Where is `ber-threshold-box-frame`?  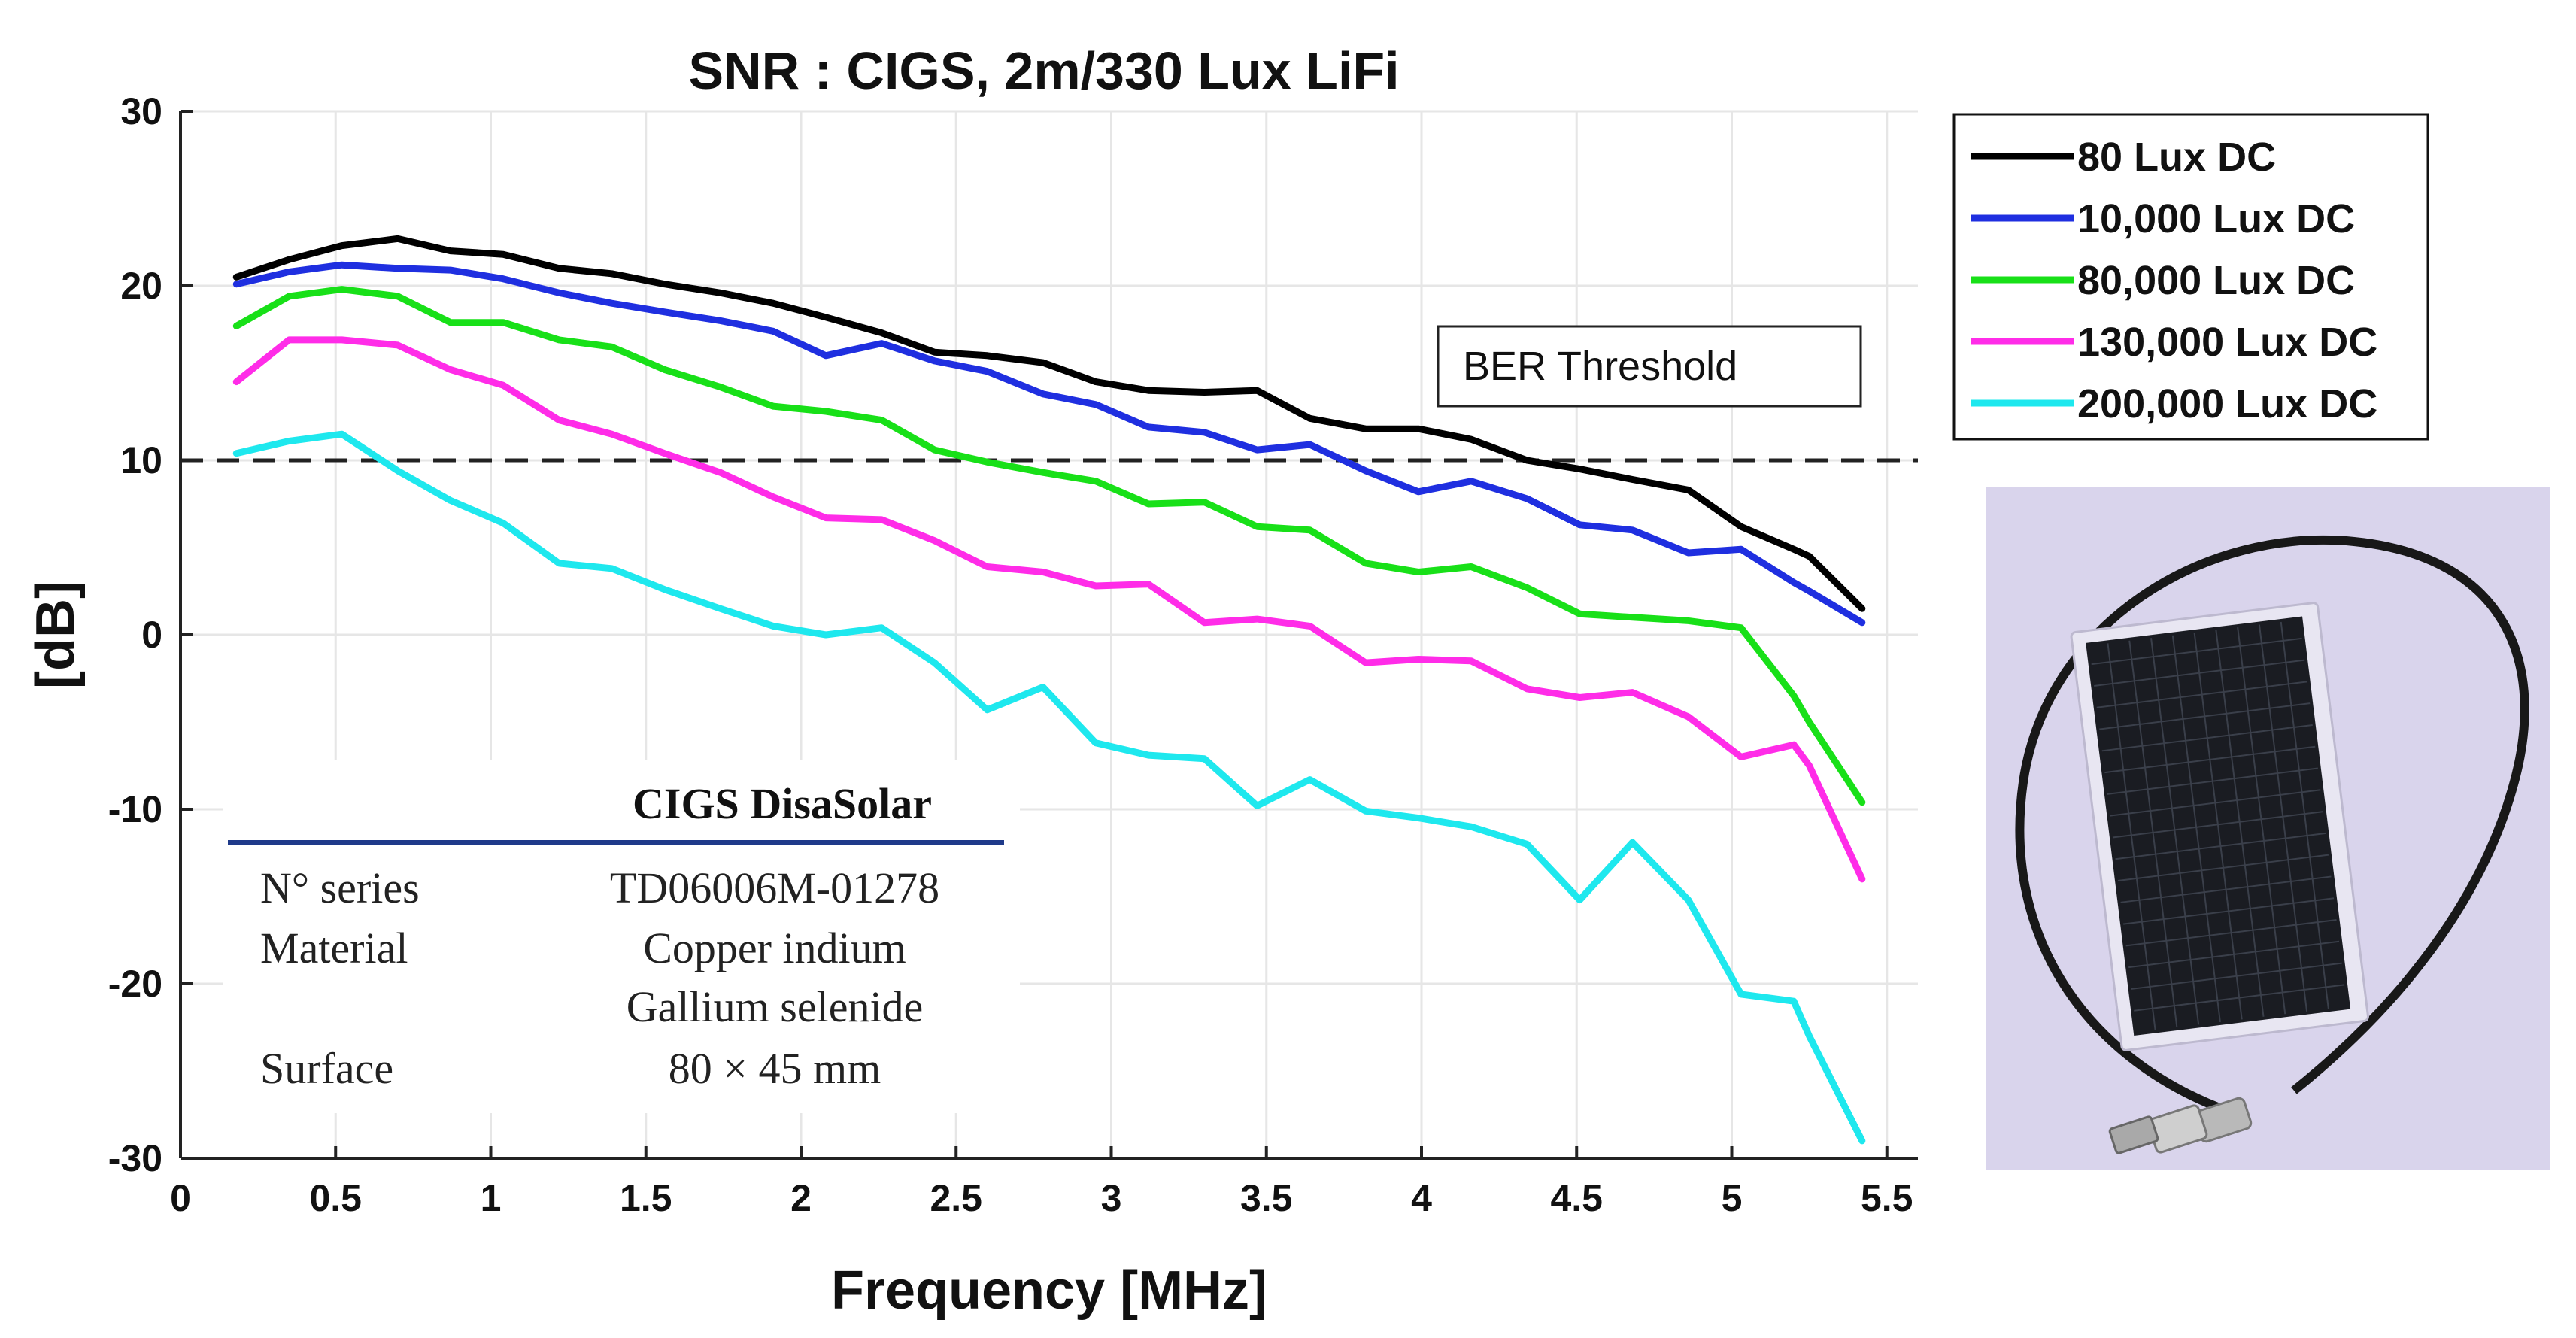
ber-threshold-box-frame is located at coordinates (1650, 366).